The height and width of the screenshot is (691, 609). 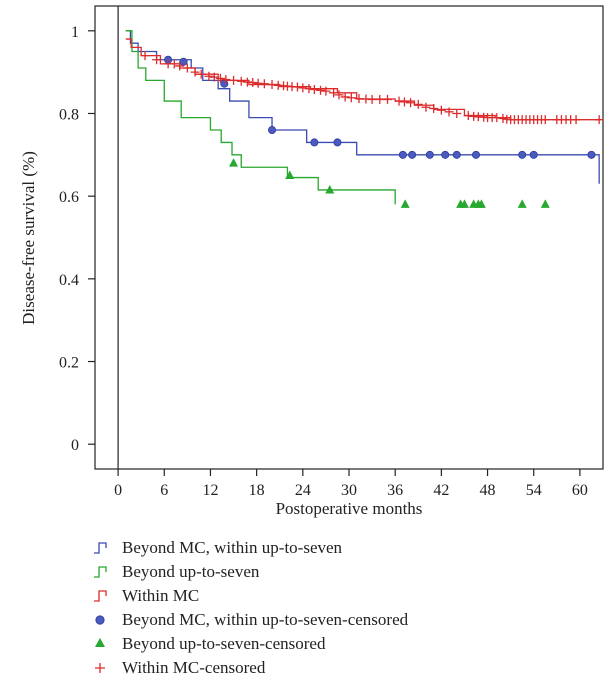 I want to click on y-tick-label: 0.6, so click(x=69, y=197).